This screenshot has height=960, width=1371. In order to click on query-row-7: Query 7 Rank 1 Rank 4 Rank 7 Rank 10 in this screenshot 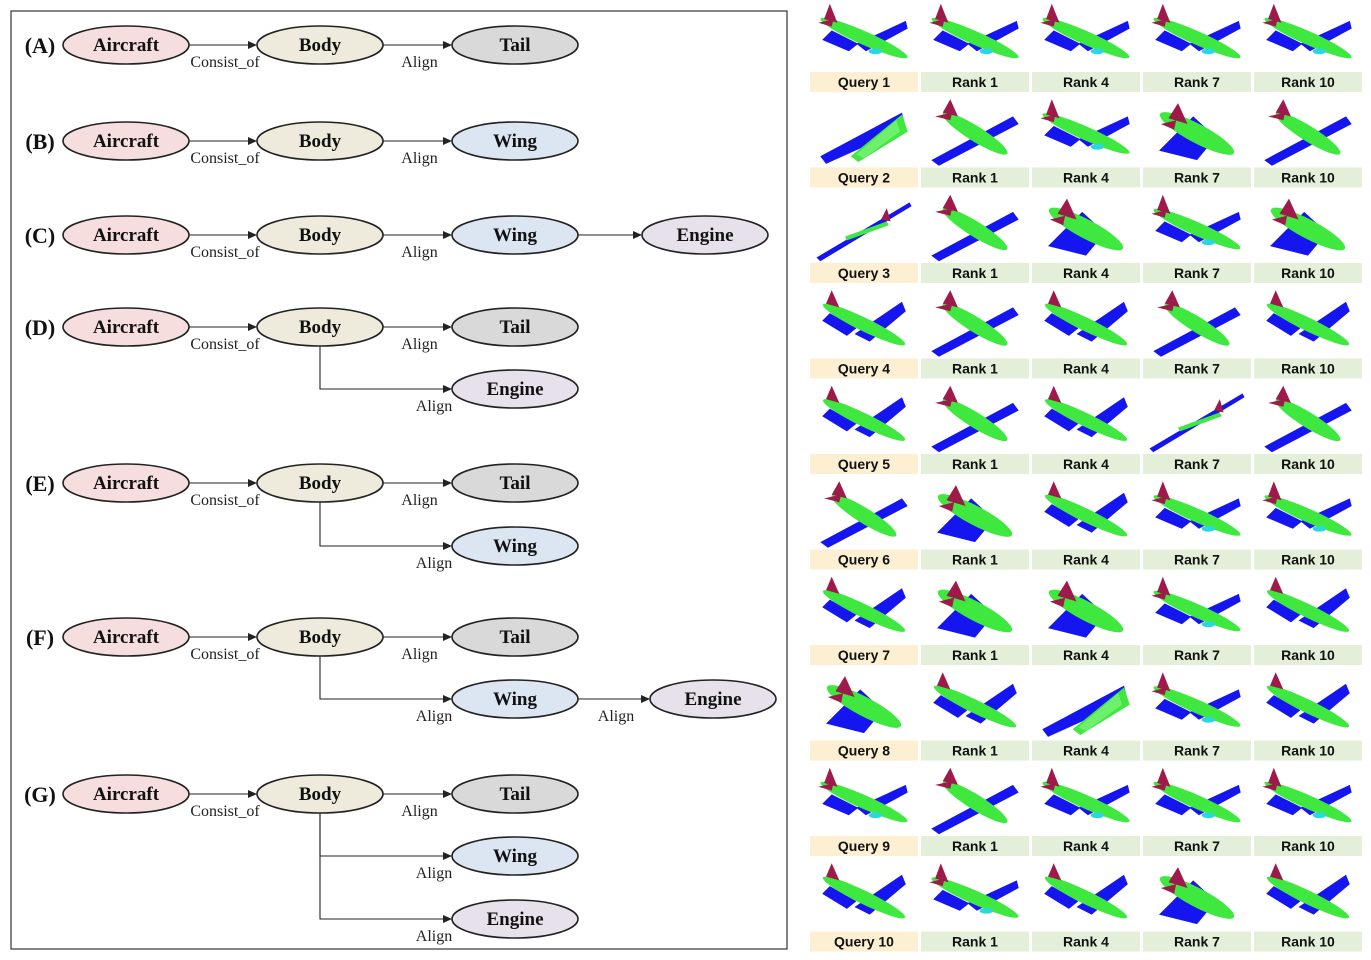, I will do `click(1086, 620)`.